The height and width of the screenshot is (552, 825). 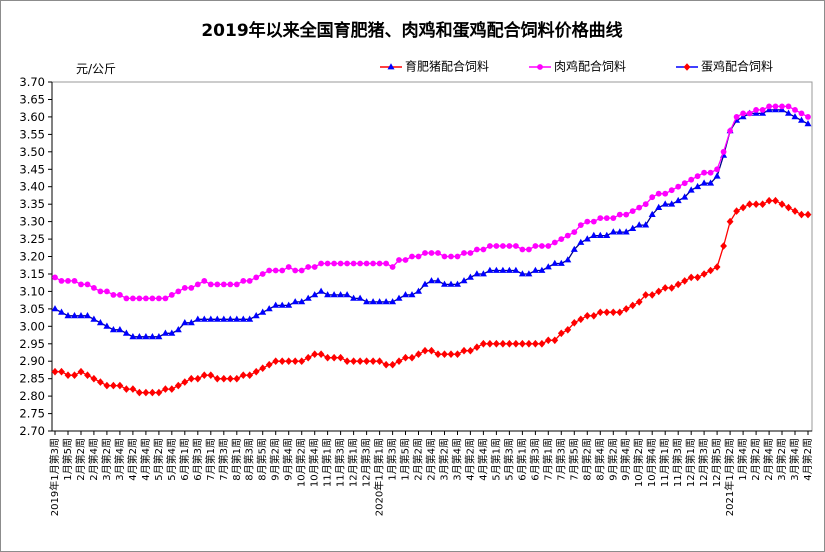 I want to click on y-tick-label: 3.20, so click(x=32, y=257).